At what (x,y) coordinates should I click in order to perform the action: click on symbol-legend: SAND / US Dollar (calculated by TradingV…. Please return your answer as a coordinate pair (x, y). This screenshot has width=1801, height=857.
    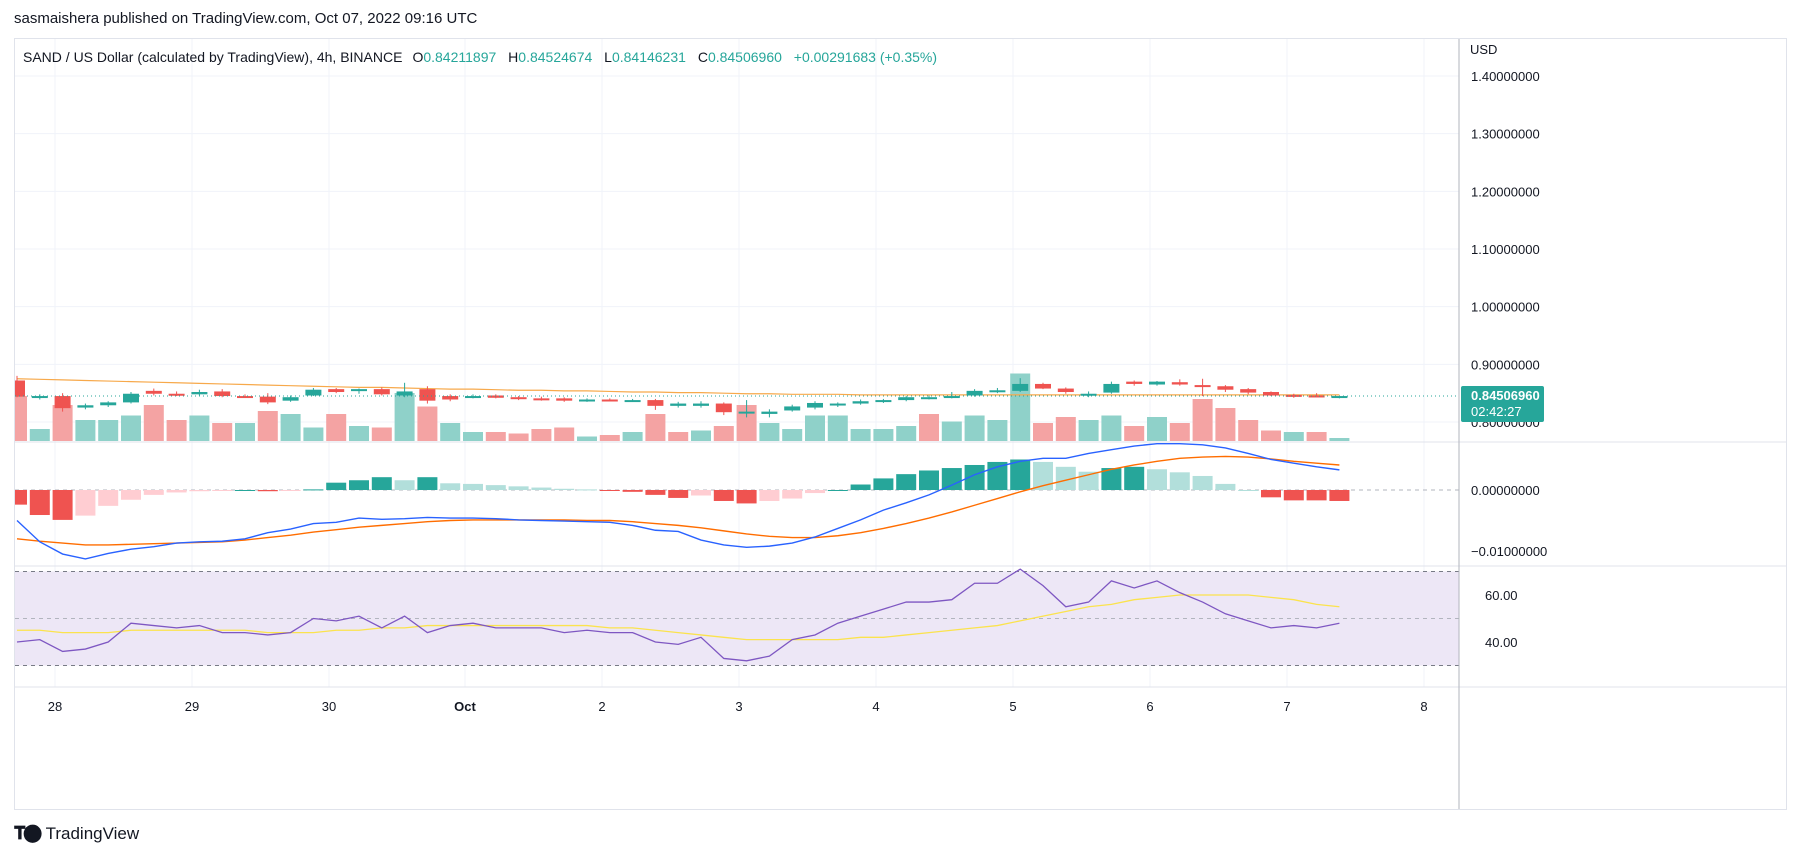
    Looking at the image, I should click on (480, 57).